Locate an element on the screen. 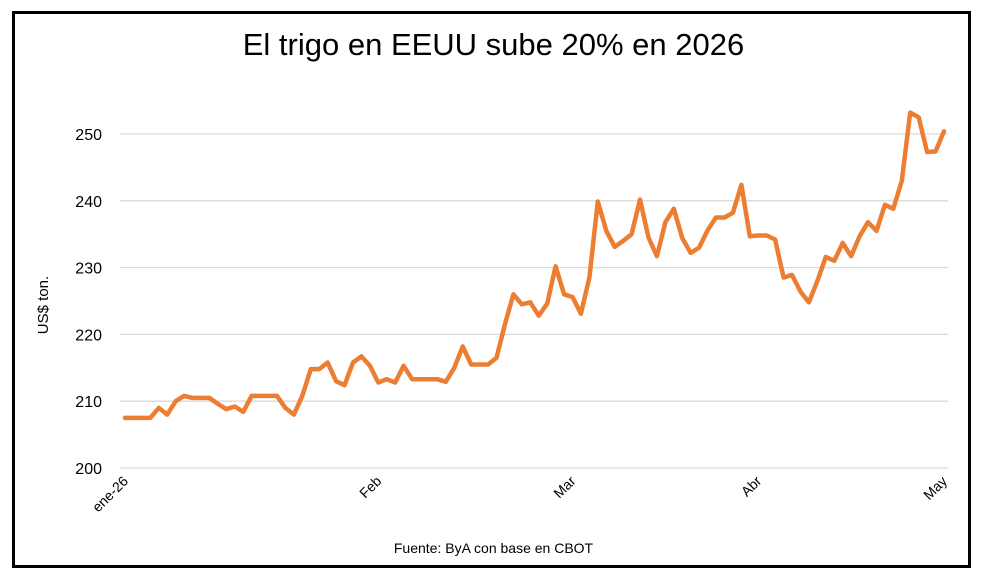 The image size is (987, 582). chart-title: El trigo en EEUU sube 20% en 2026 is located at coordinates (493, 44).